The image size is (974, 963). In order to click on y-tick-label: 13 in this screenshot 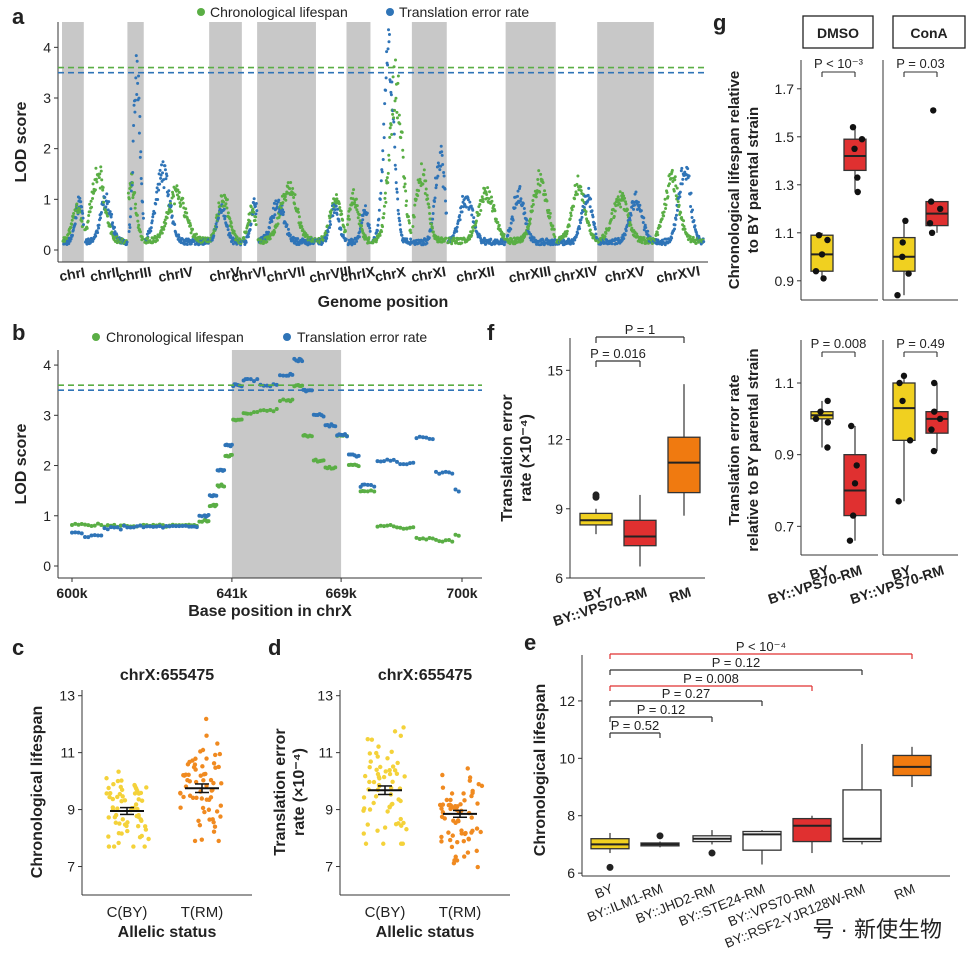, I will do `click(325, 696)`.